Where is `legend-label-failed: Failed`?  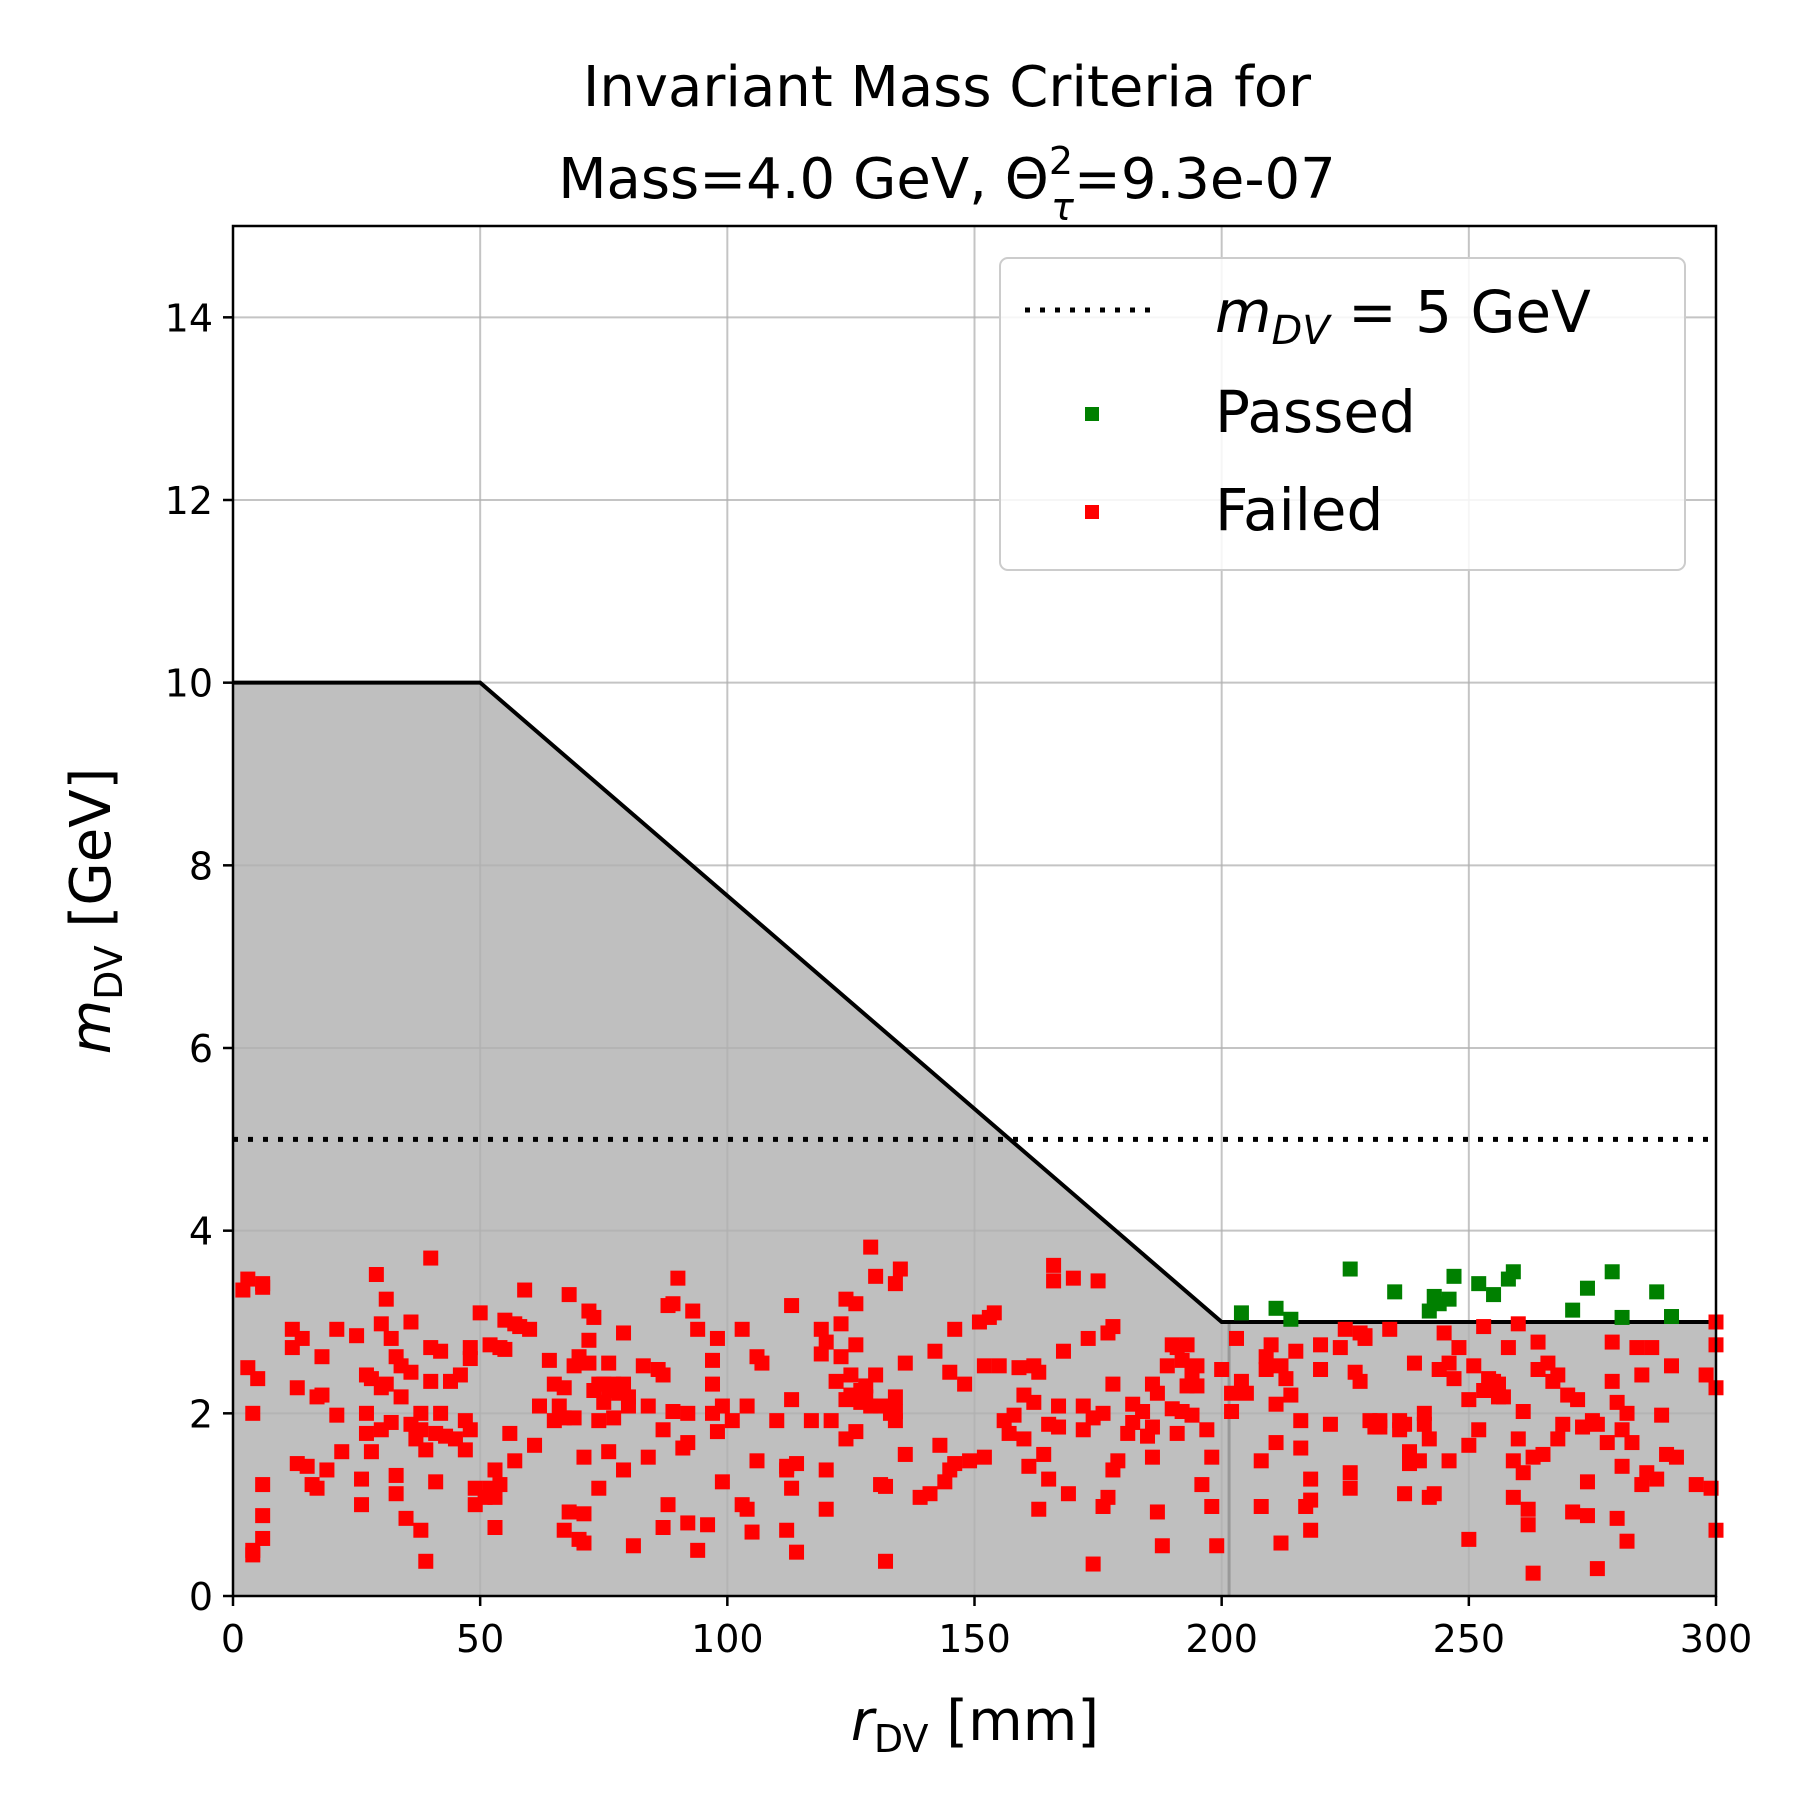
legend-label-failed: Failed is located at coordinates (1299, 510).